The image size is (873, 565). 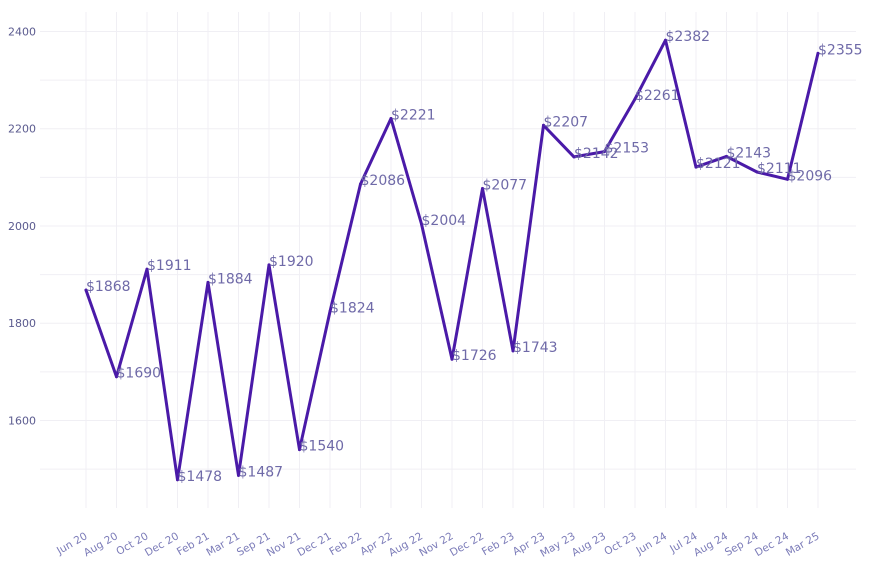 I want to click on x-tick-label: Dec 22, so click(x=467, y=544).